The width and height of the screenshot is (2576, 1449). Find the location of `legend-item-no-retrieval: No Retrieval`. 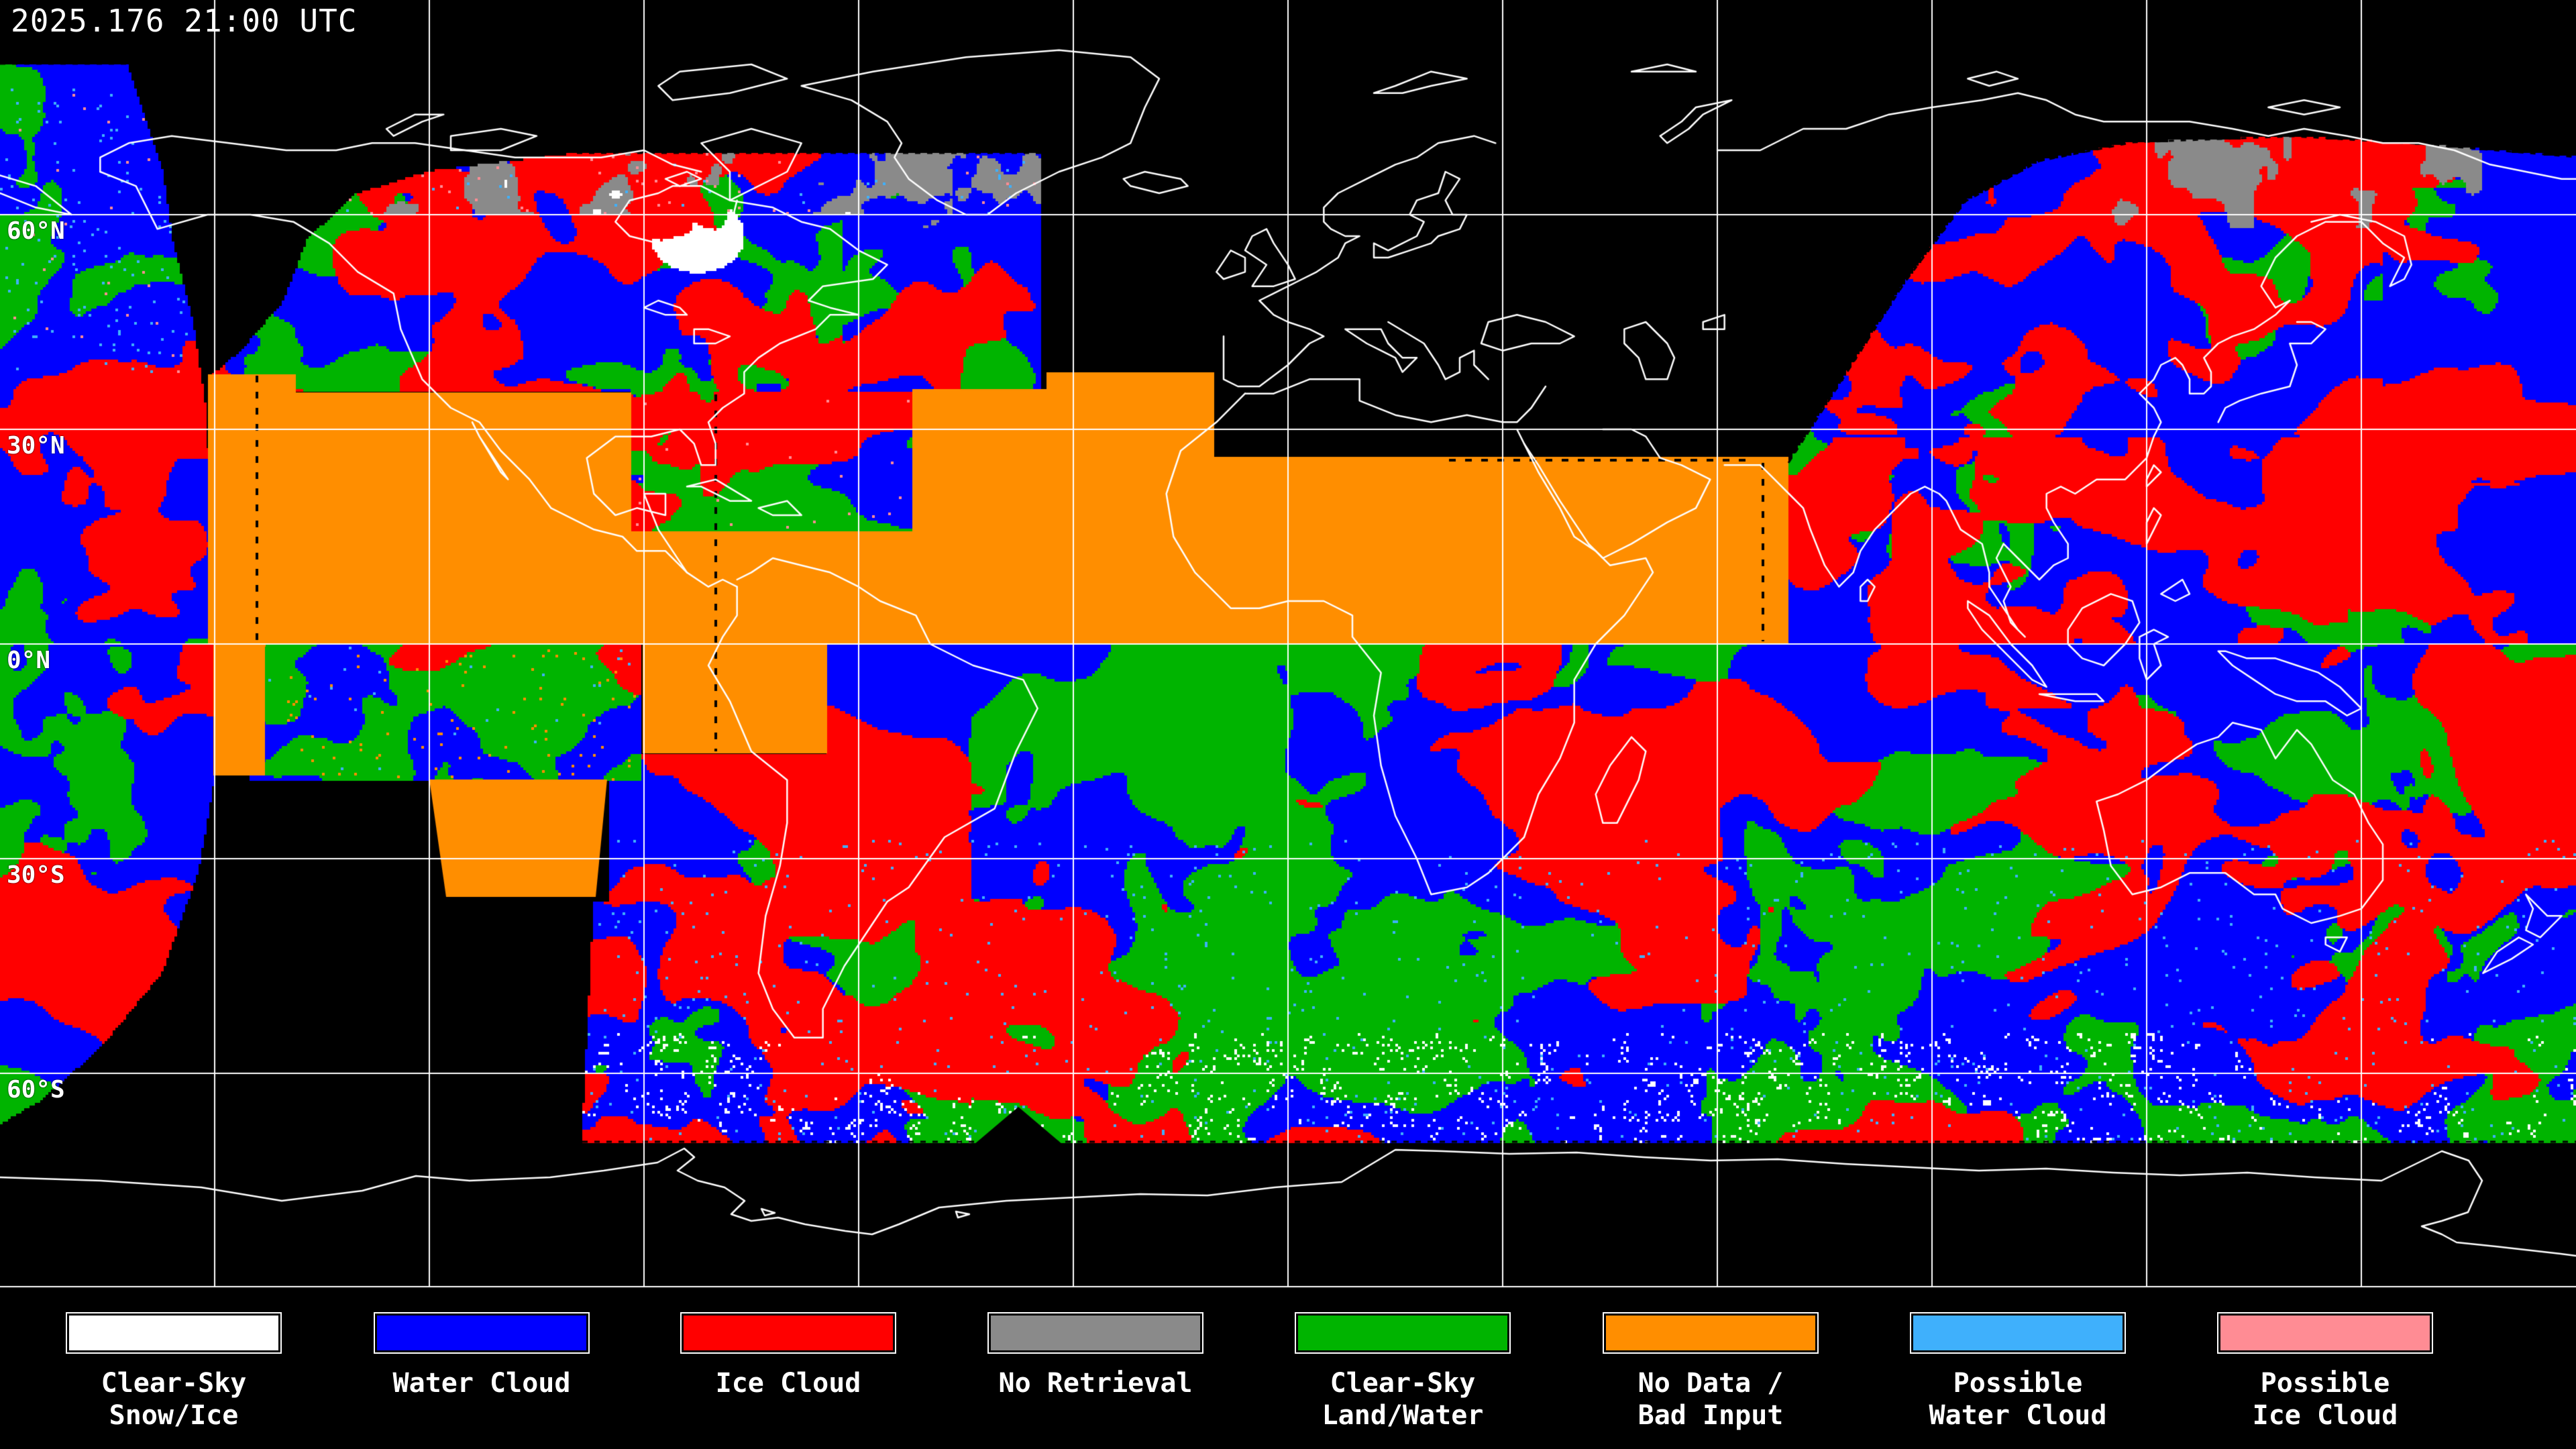

legend-item-no-retrieval: No Retrieval is located at coordinates (1095, 1355).